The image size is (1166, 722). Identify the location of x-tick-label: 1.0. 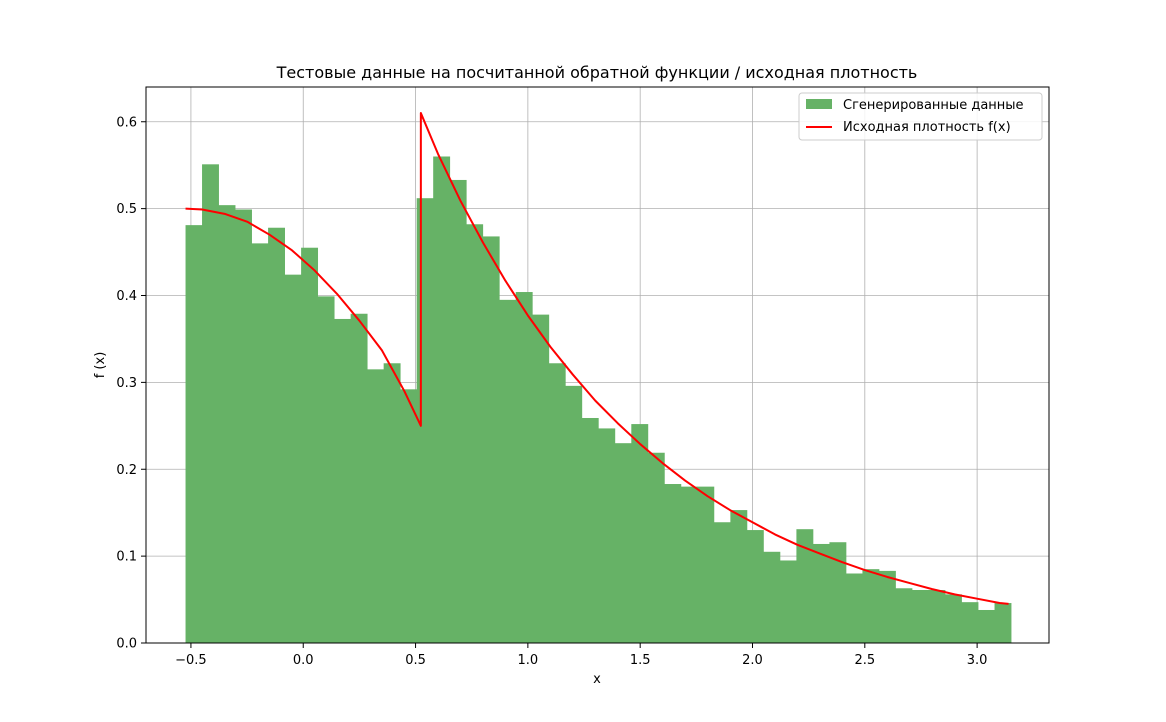
(528, 660).